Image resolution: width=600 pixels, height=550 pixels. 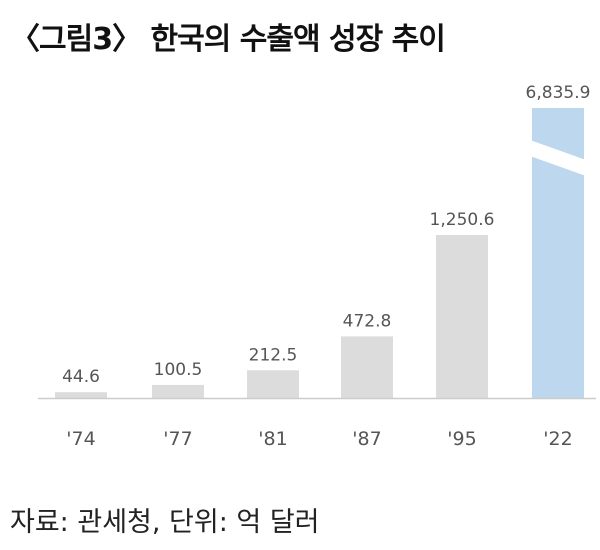 What do you see at coordinates (558, 93) in the screenshot?
I see `data-label: 6,835.9` at bounding box center [558, 93].